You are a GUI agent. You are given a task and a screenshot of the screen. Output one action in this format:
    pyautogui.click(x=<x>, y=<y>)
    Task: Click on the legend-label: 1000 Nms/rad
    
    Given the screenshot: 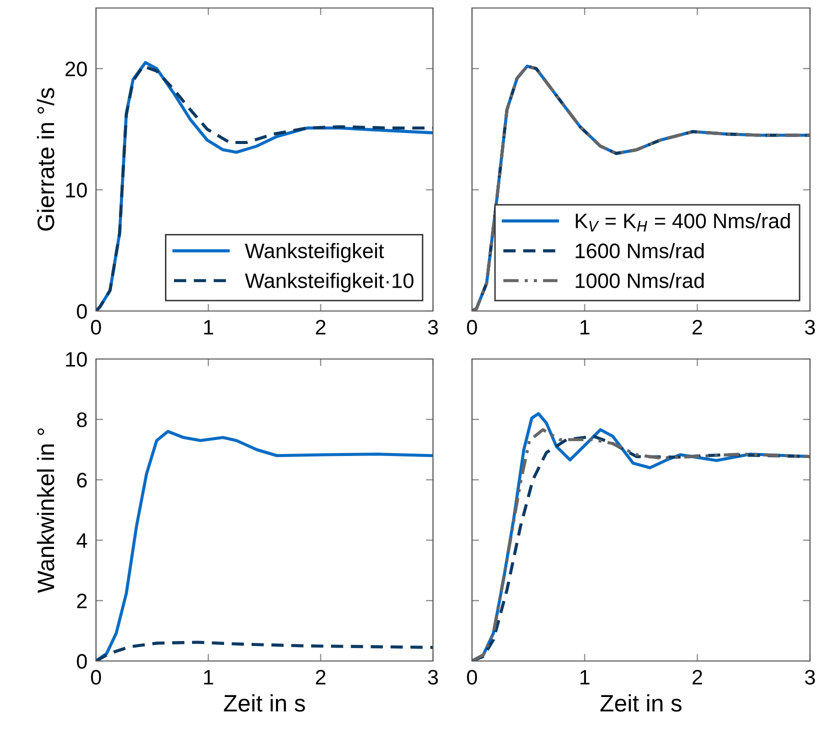 What is the action you would take?
    pyautogui.click(x=640, y=280)
    